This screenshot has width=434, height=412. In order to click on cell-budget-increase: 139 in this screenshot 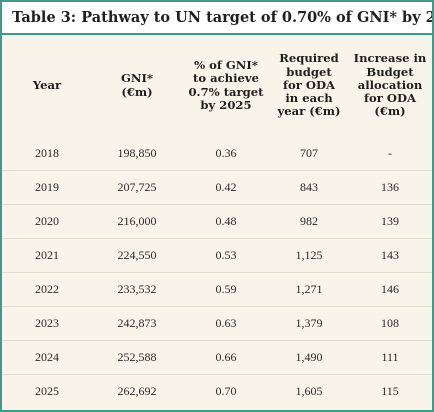, I will do `click(390, 221)`.